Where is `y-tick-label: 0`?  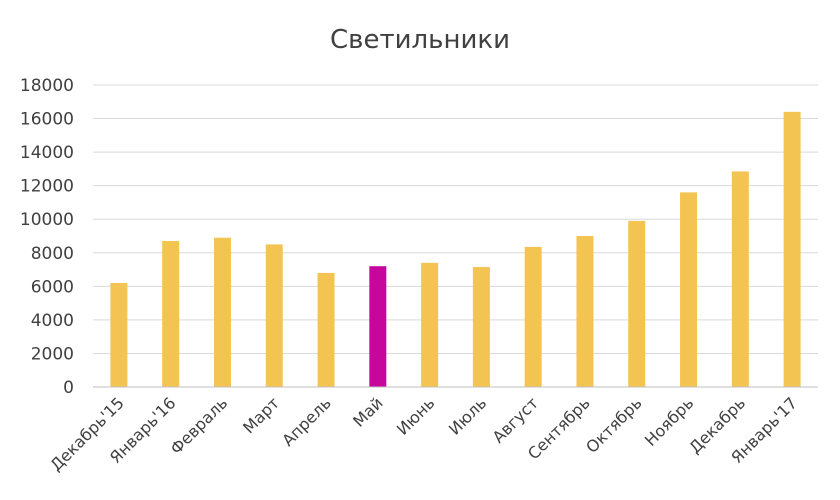 y-tick-label: 0 is located at coordinates (68, 388).